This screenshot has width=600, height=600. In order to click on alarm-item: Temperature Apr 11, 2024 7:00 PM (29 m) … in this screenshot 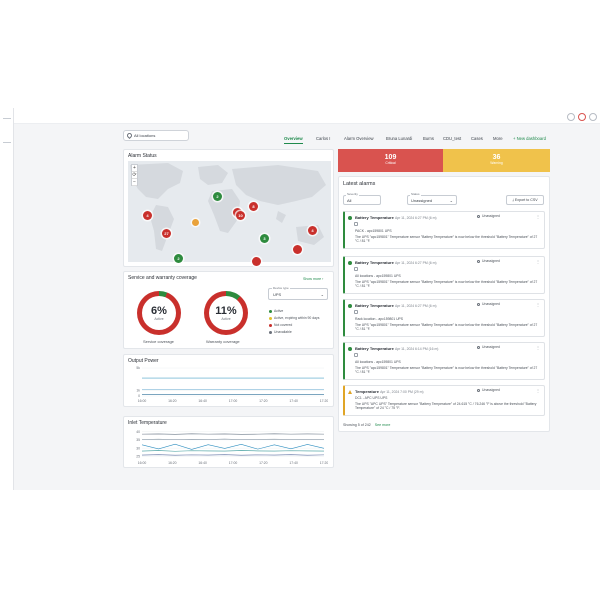, I will do `click(444, 400)`.